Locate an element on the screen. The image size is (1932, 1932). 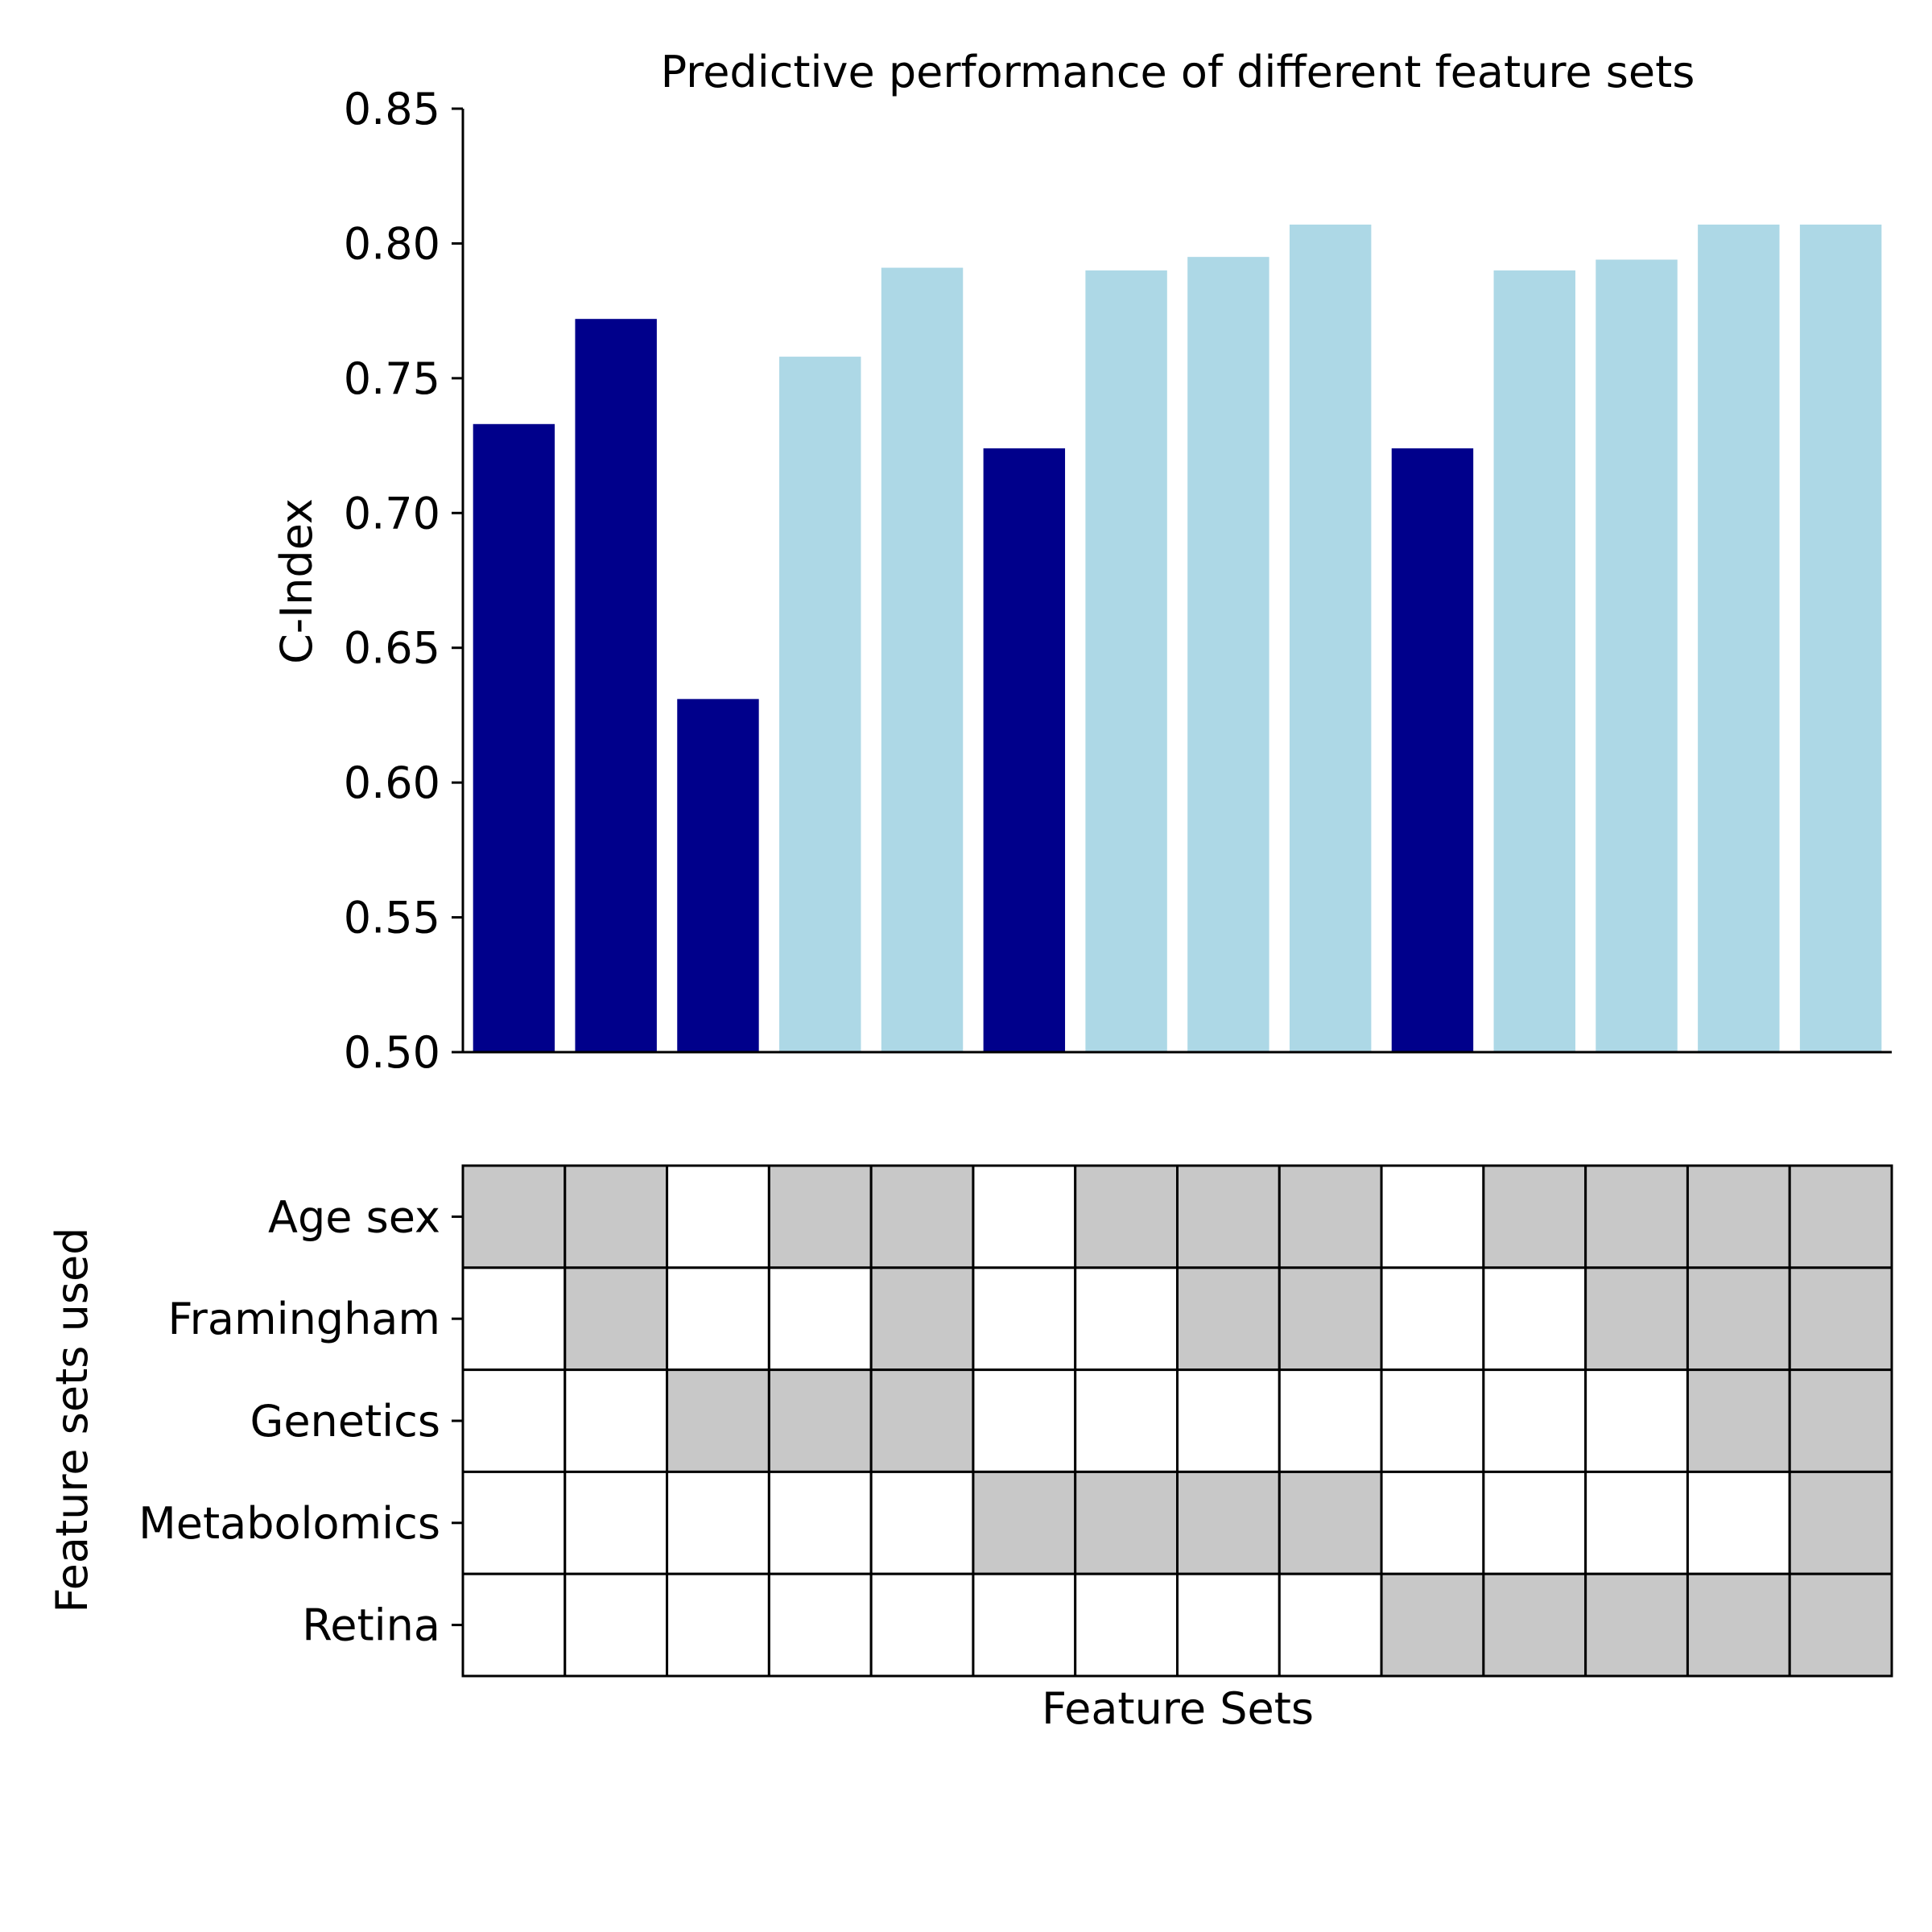
y-tick-label: 0.50 is located at coordinates (392, 1052).